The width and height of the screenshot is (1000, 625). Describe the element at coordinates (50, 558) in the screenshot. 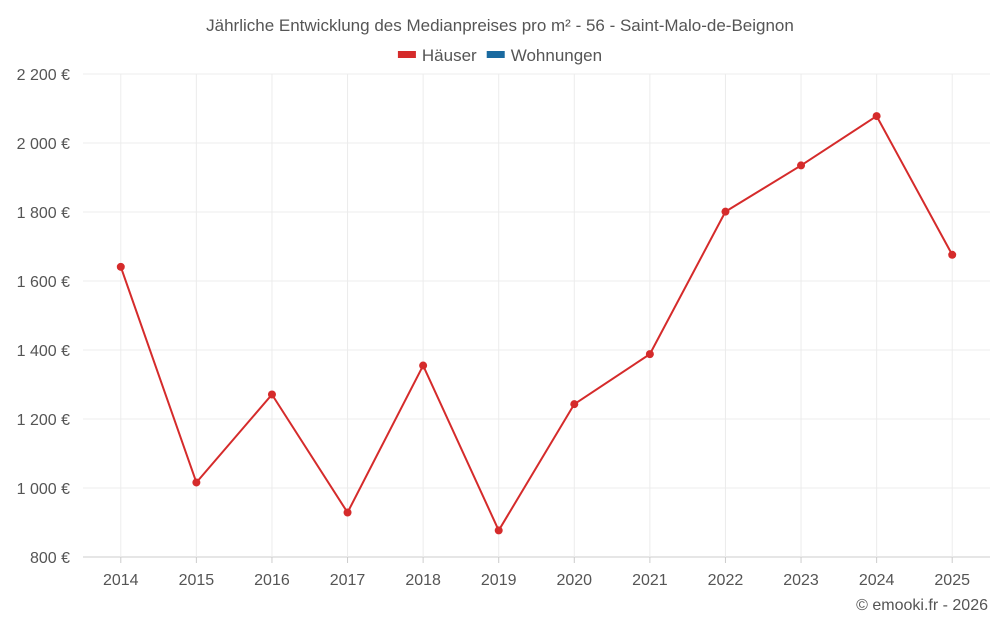

I see `y-tick-label: 800 €` at that location.